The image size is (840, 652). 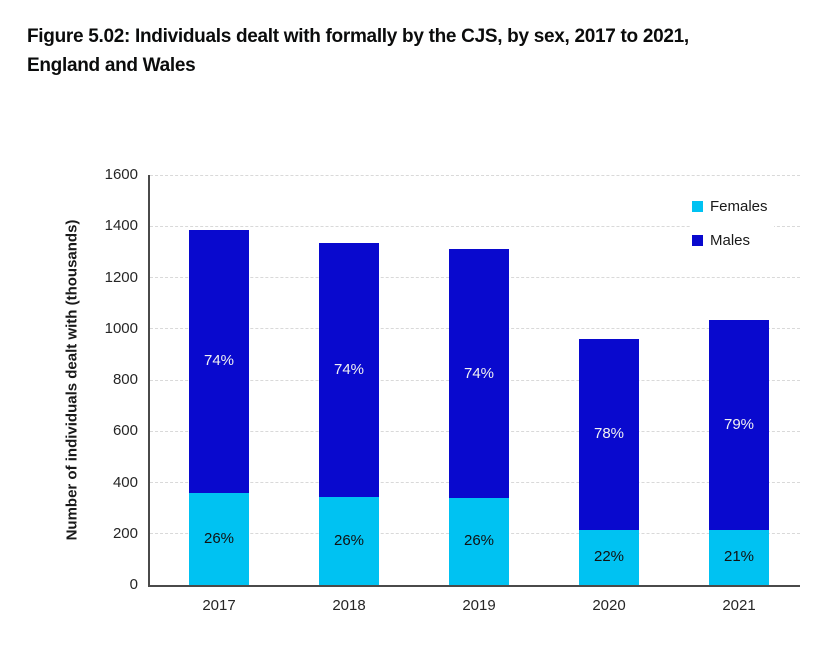 I want to click on bar-segment-females-2018, so click(x=349, y=540).